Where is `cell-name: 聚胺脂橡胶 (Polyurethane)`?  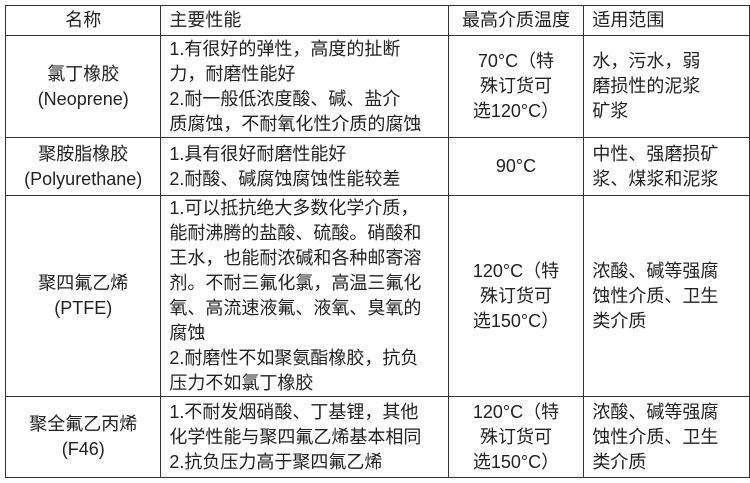
cell-name: 聚胺脂橡胶 (Polyurethane) is located at coordinates (83, 166).